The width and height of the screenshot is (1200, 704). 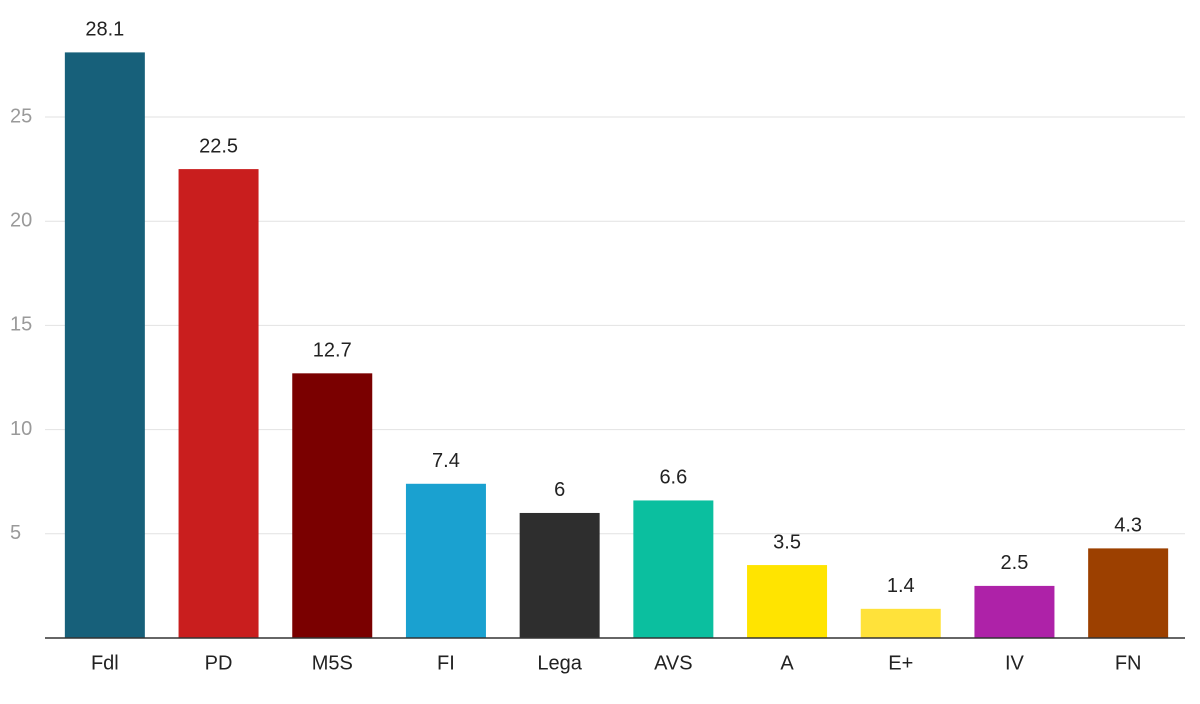 I want to click on x-tick-label: PD, so click(x=219, y=663).